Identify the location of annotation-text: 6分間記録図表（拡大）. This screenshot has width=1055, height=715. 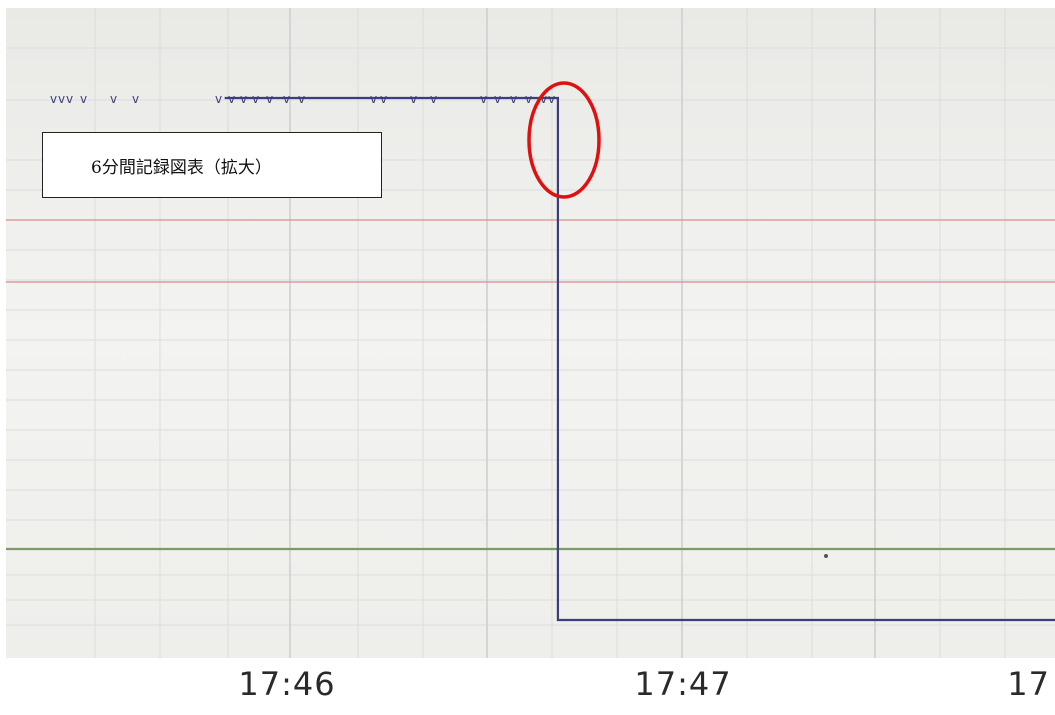
(181, 167).